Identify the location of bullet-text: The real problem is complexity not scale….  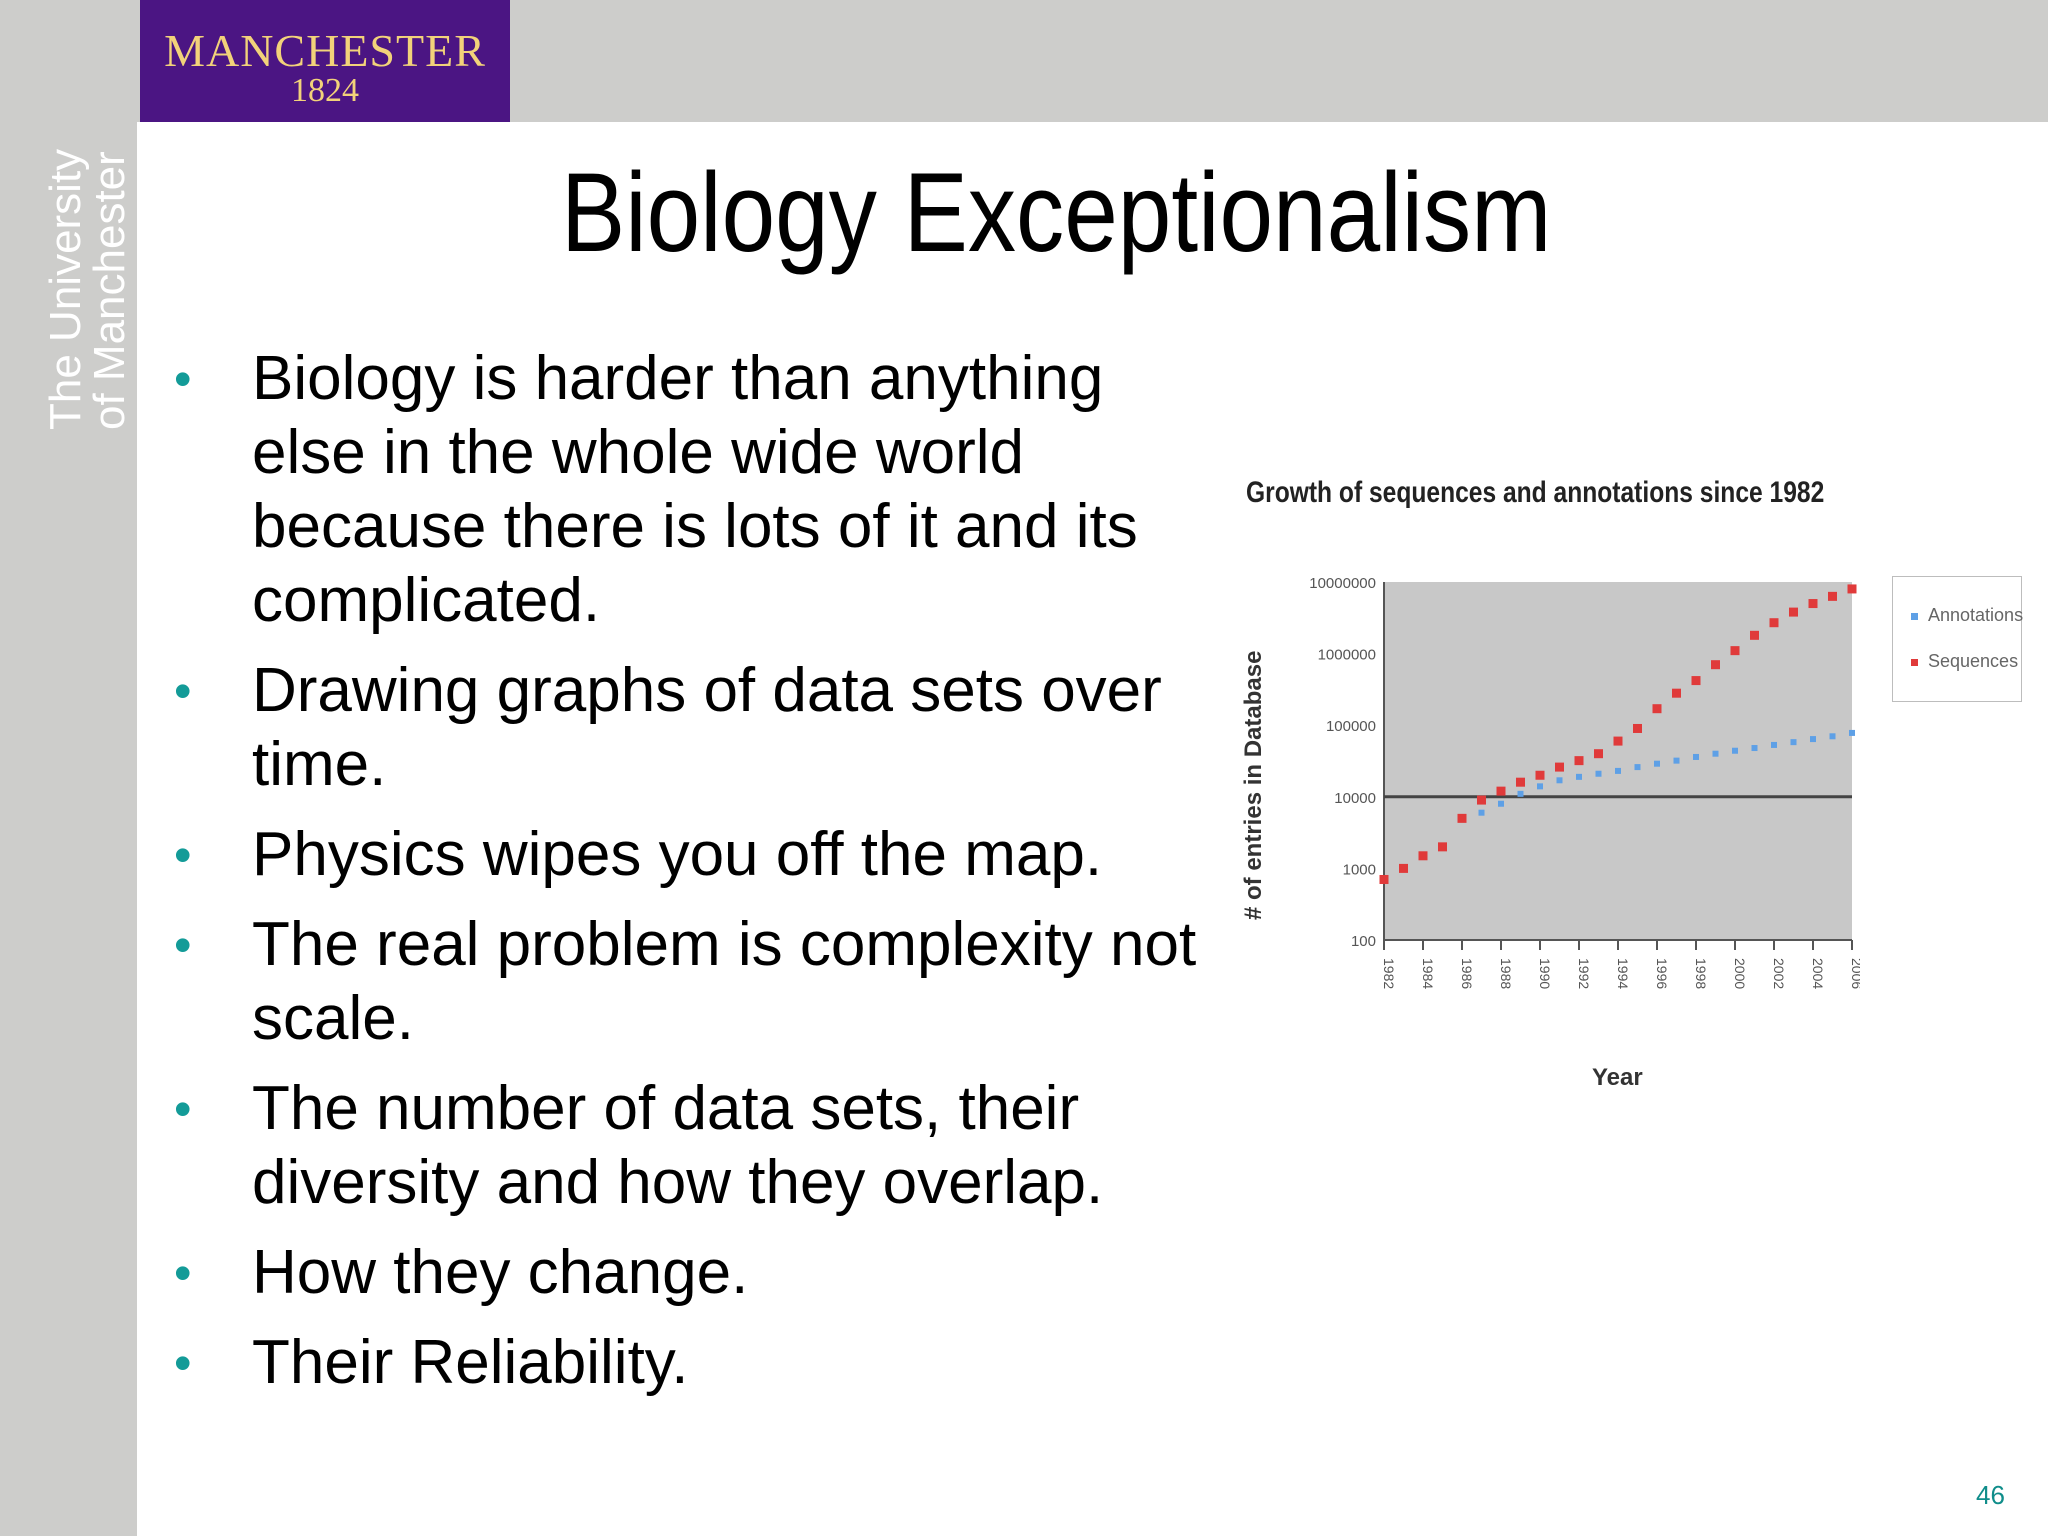
(724, 981).